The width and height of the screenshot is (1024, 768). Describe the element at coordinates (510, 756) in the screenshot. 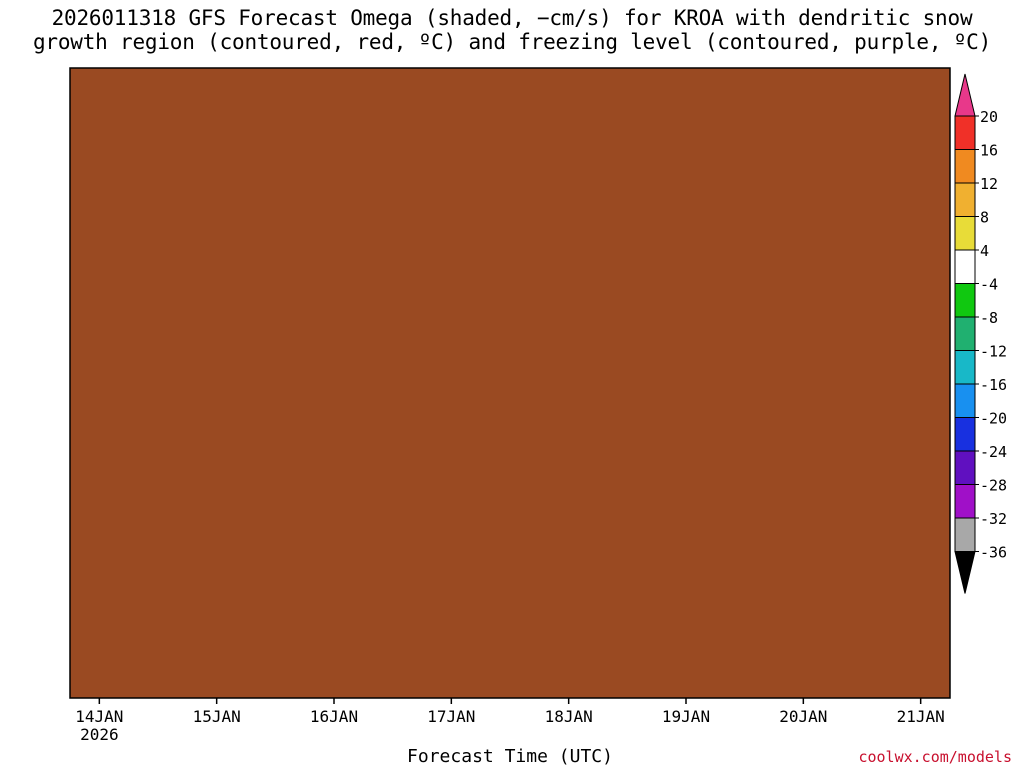

I see `x-axis-title: Forecast Time (UTC)` at that location.